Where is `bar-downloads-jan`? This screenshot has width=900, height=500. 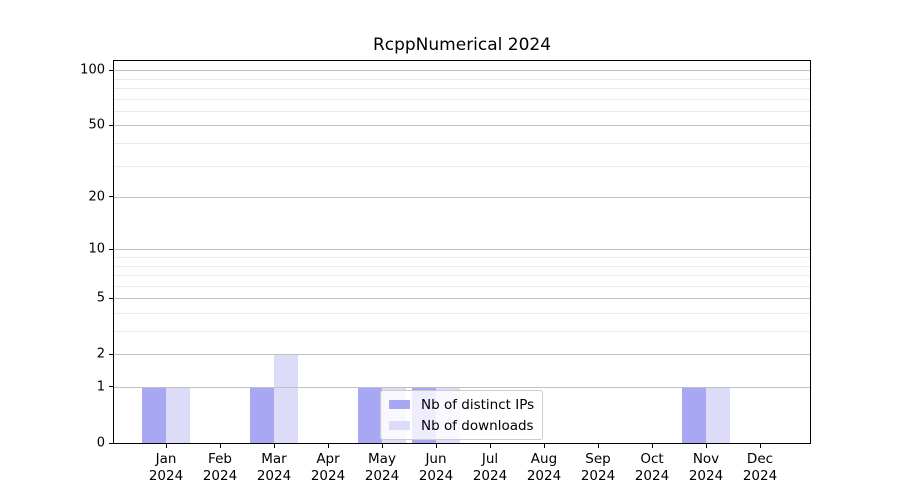 bar-downloads-jan is located at coordinates (178, 415).